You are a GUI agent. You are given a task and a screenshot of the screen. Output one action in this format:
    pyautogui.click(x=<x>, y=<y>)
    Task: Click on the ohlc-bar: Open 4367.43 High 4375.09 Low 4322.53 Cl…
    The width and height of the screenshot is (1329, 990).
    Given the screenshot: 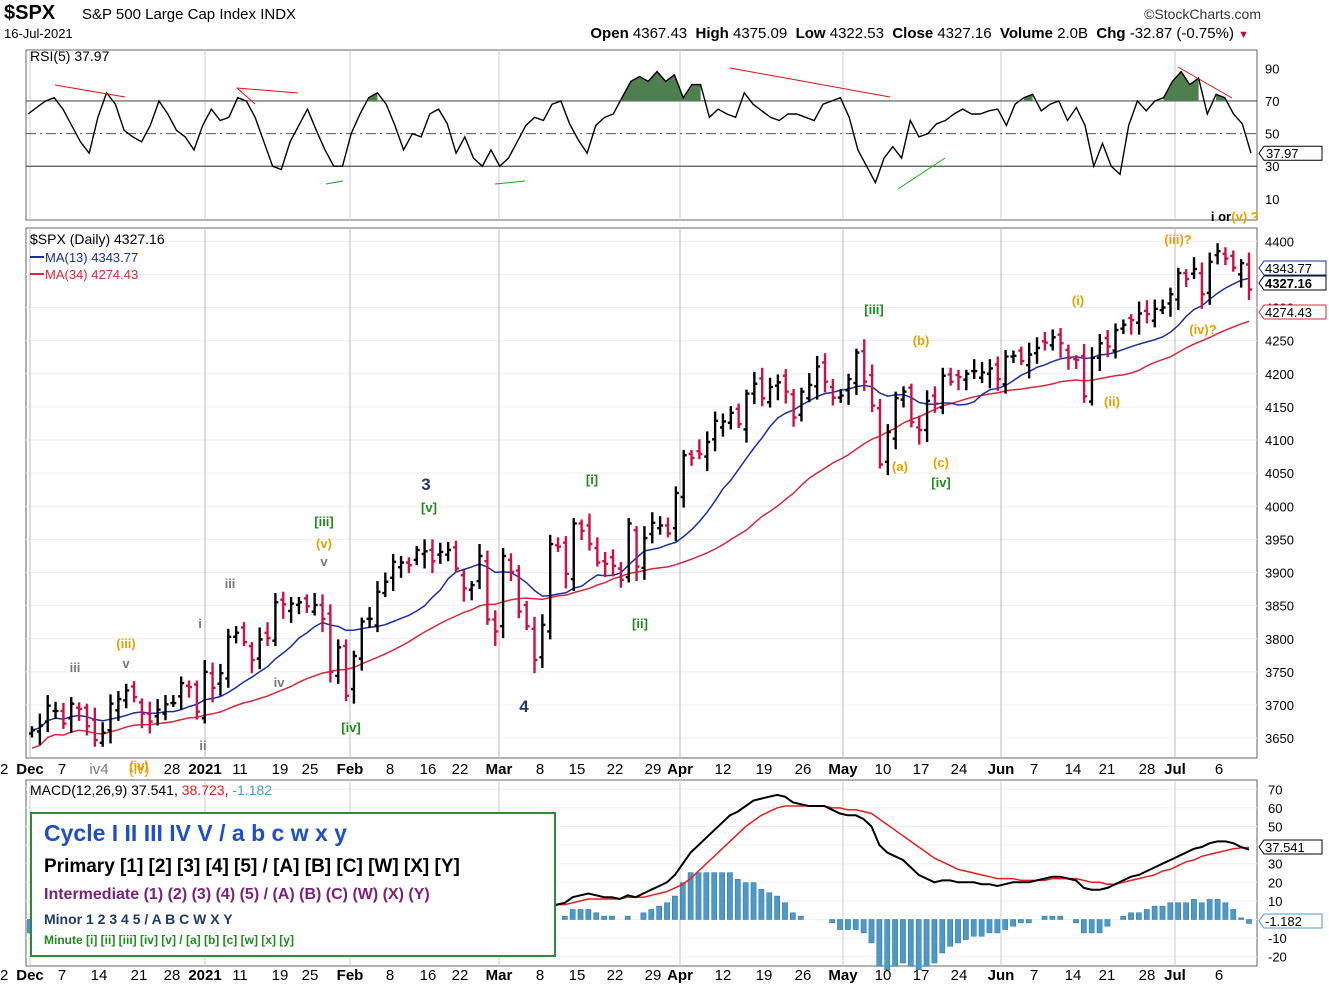 What is the action you would take?
    pyautogui.click(x=919, y=33)
    